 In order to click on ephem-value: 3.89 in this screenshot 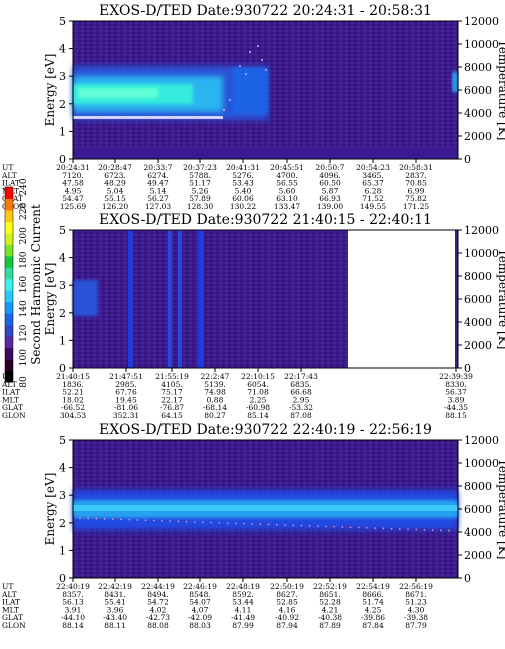, I will do `click(456, 399)`.